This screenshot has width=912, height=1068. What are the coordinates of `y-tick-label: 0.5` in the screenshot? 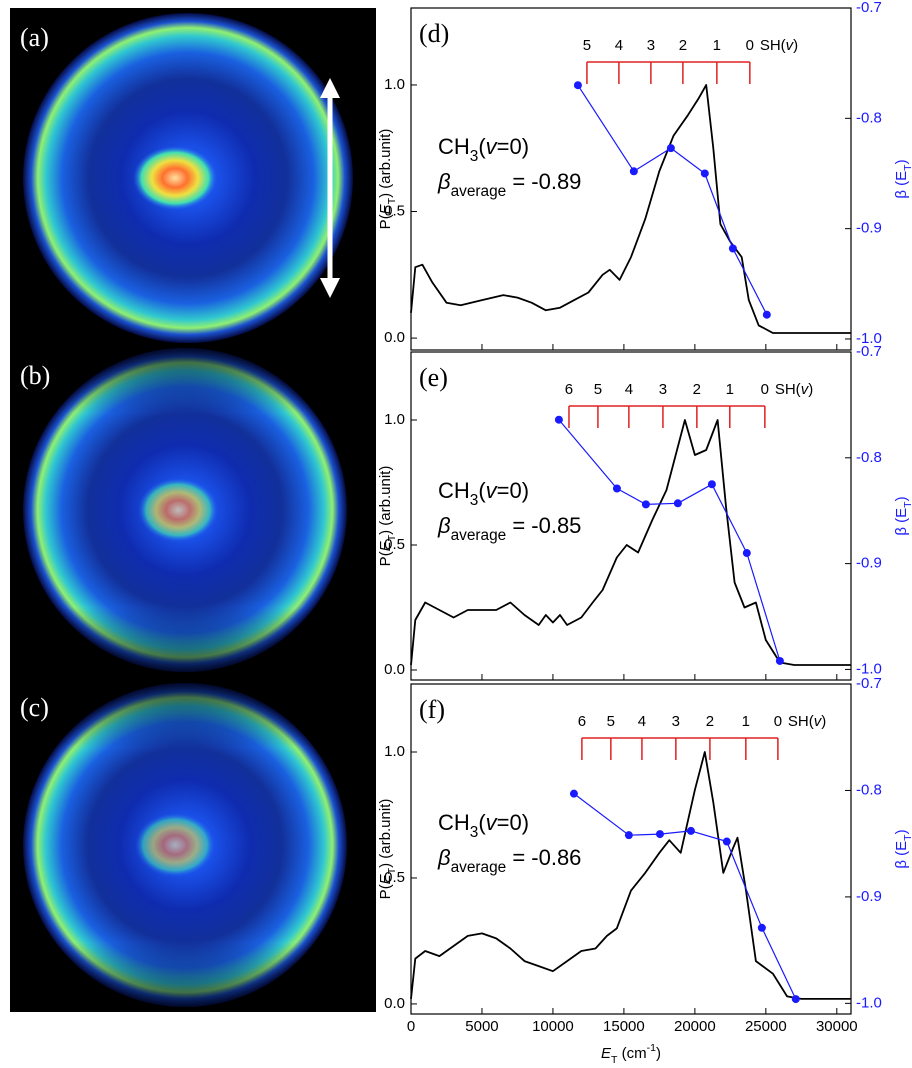 It's located at (394, 877).